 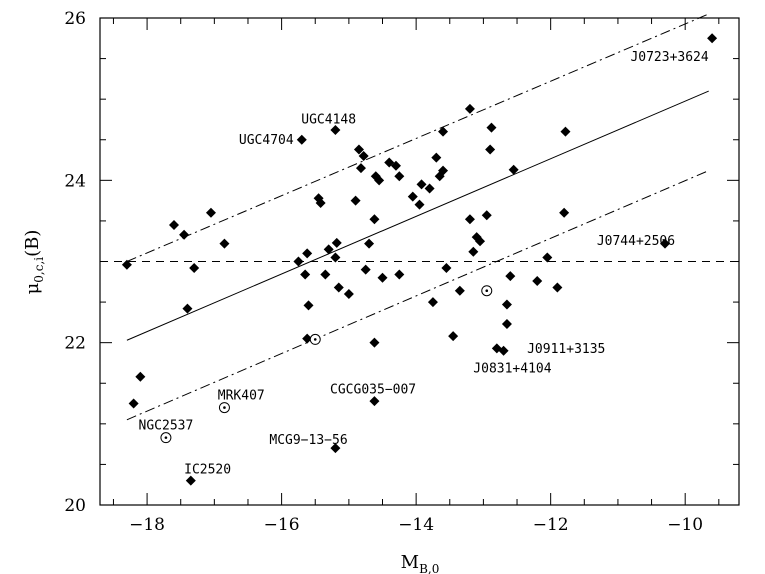 What do you see at coordinates (669, 57) in the screenshot?
I see `point-label: J0723+3624` at bounding box center [669, 57].